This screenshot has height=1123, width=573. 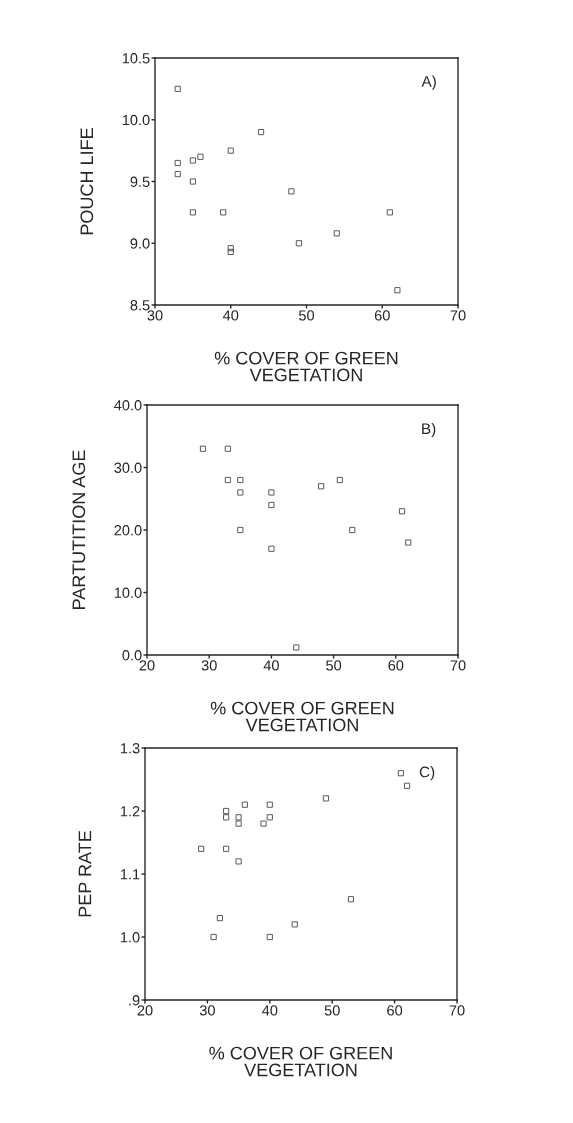 What do you see at coordinates (128, 530) in the screenshot?
I see `y-tick-label: 20.0` at bounding box center [128, 530].